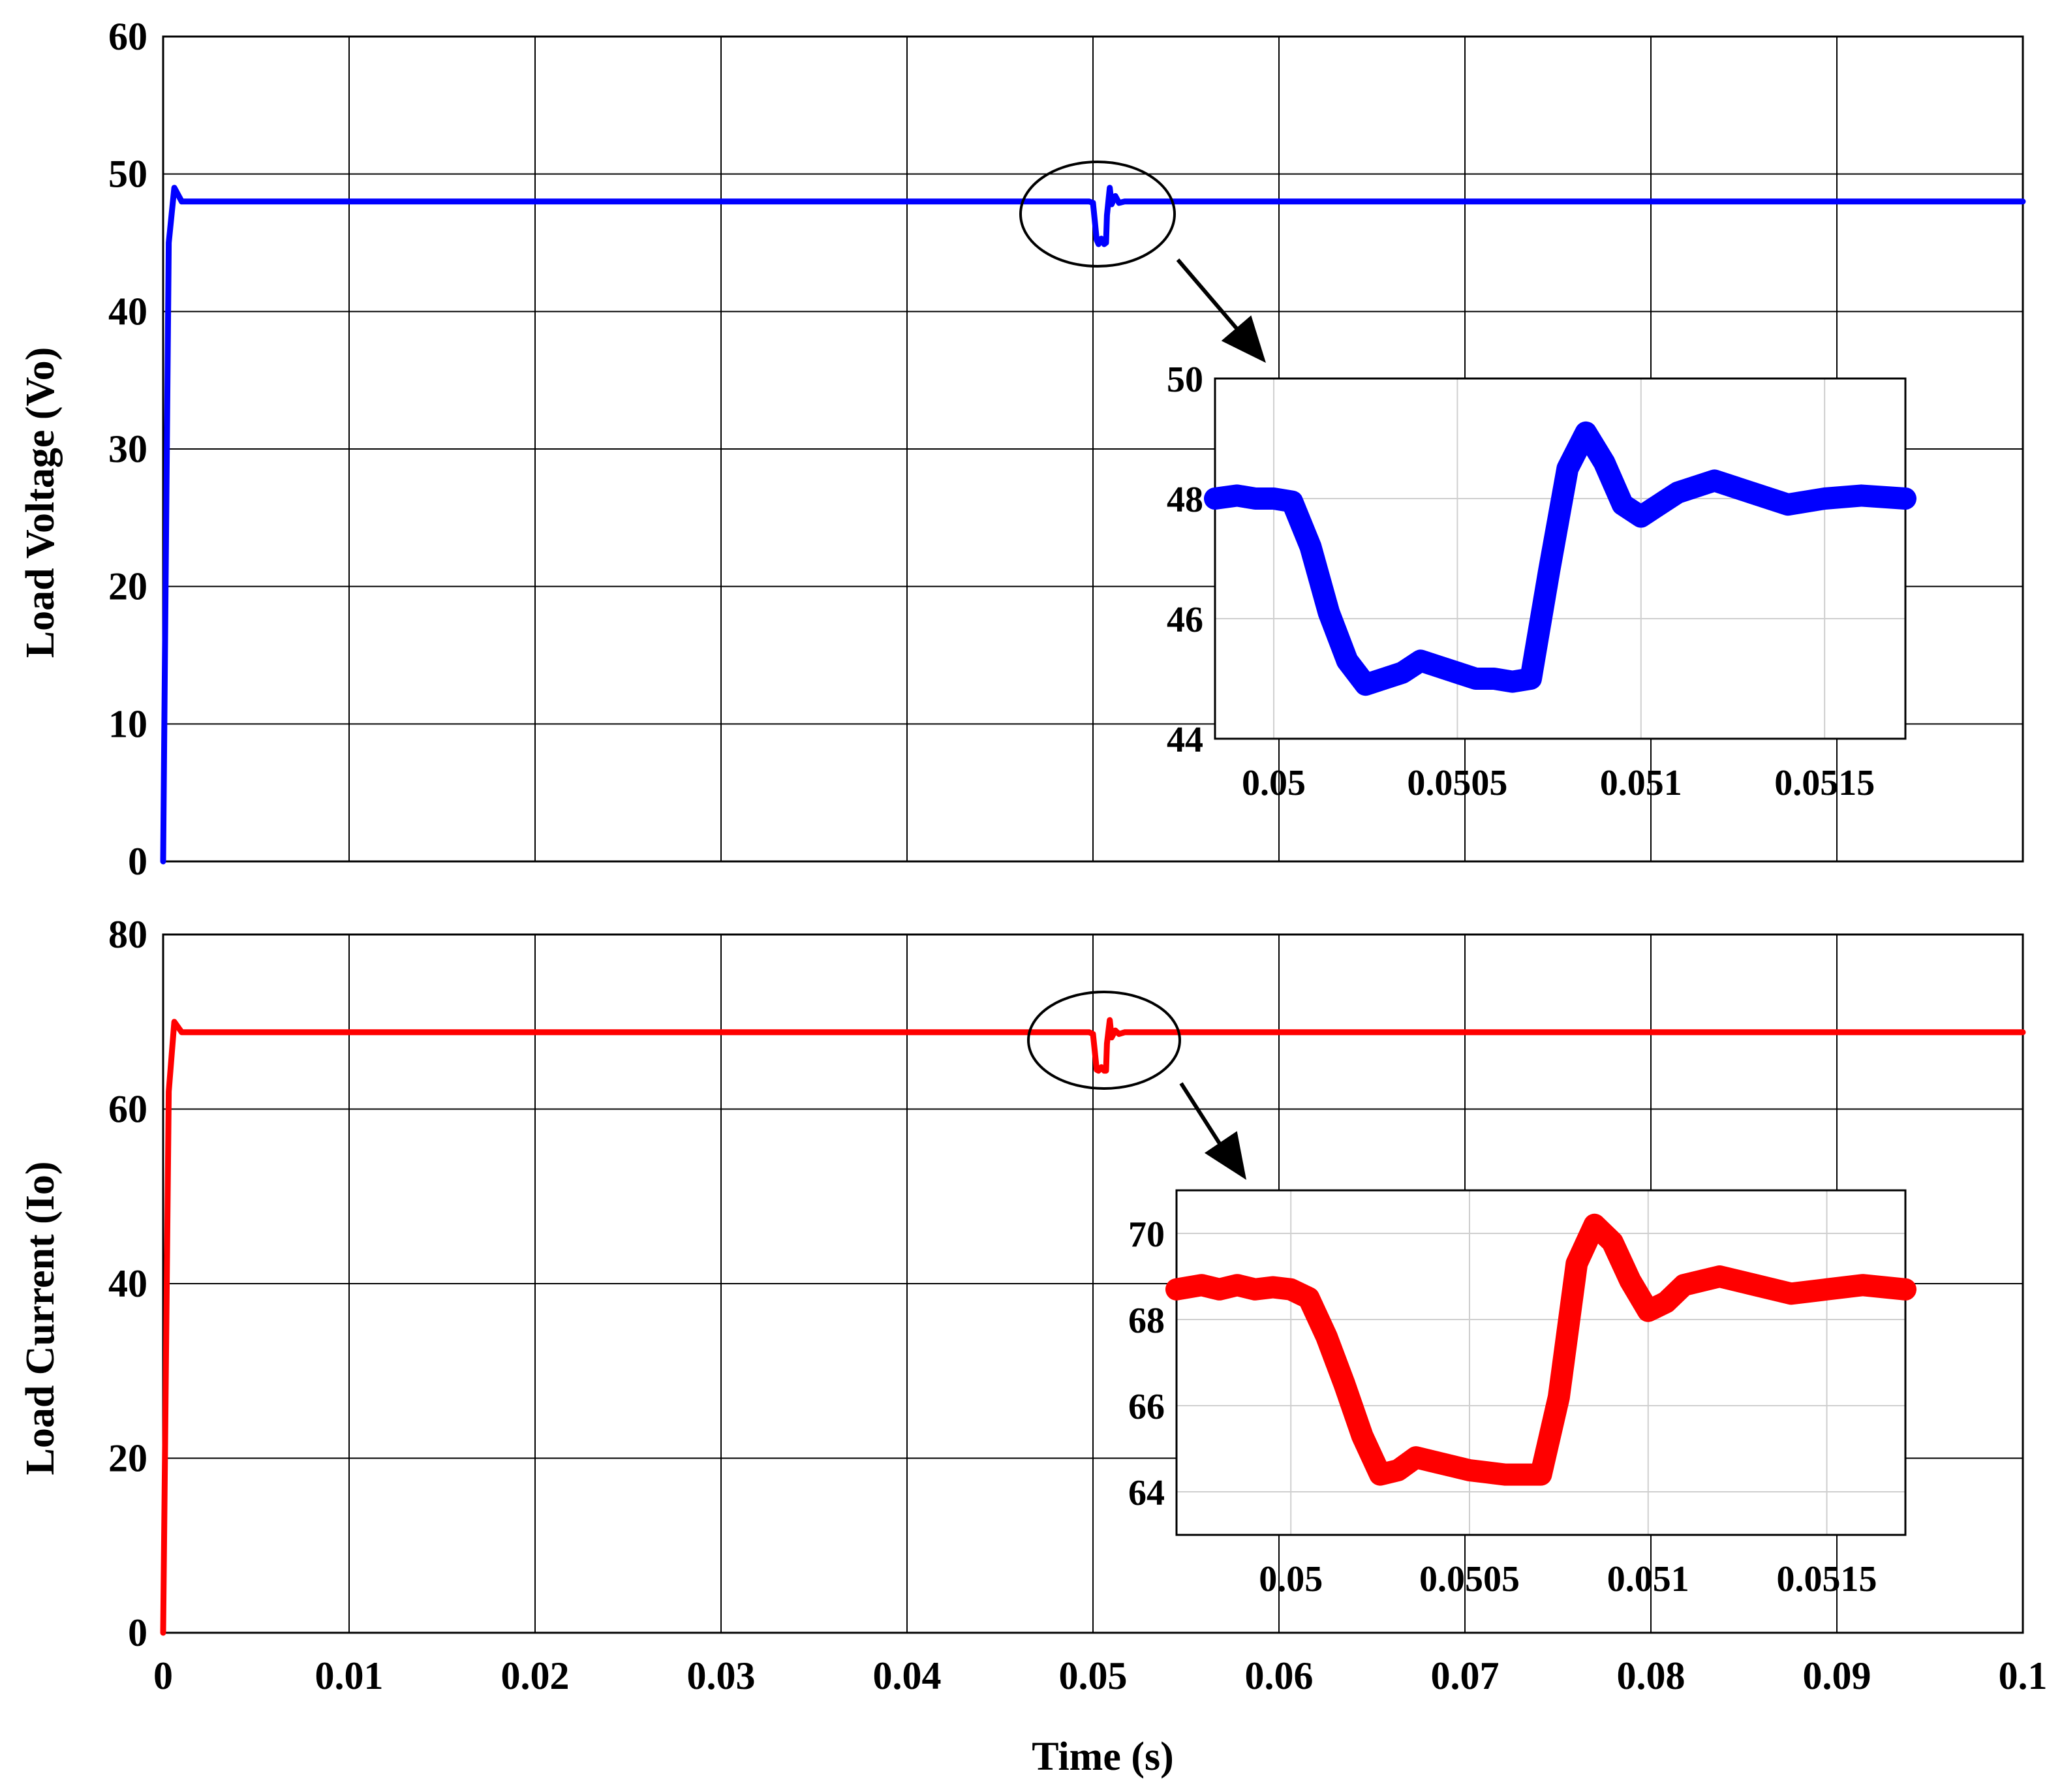  What do you see at coordinates (1466, 1675) in the screenshot?
I see `x-tick-label: 0.07` at bounding box center [1466, 1675].